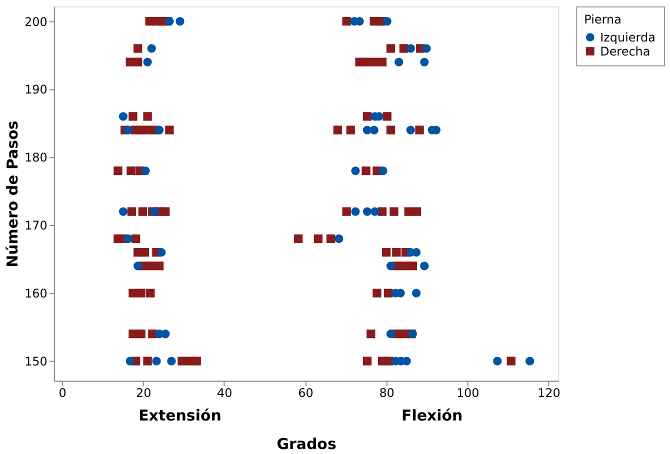  What do you see at coordinates (386, 393) in the screenshot?
I see `x-tick-label: 80` at bounding box center [386, 393].